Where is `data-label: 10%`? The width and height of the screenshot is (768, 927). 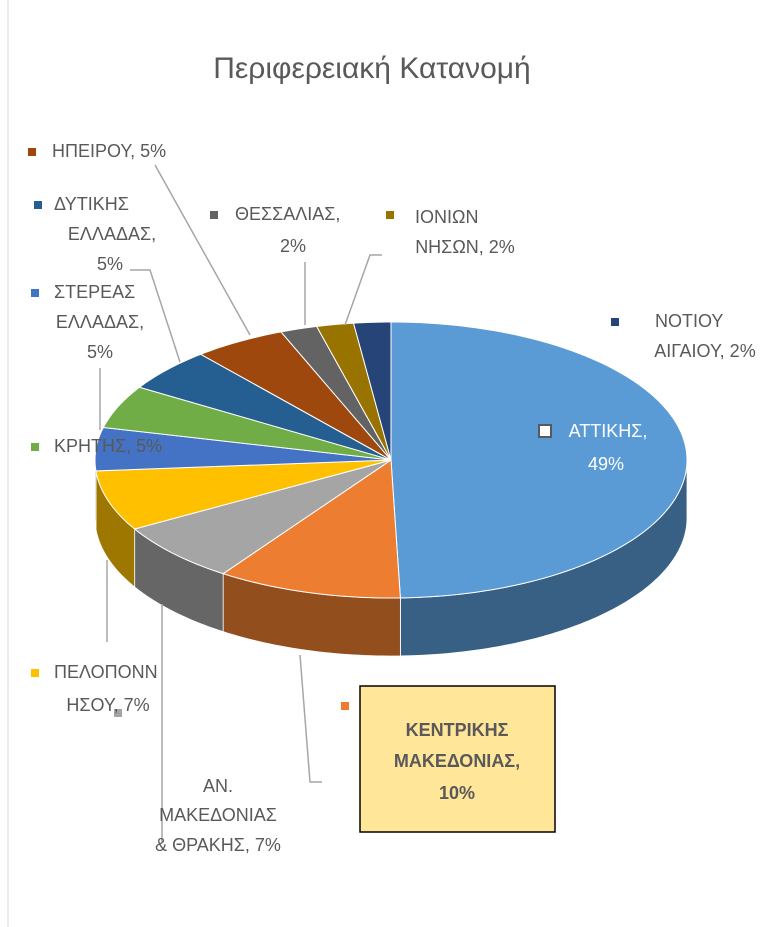
data-label: 10% is located at coordinates (457, 793).